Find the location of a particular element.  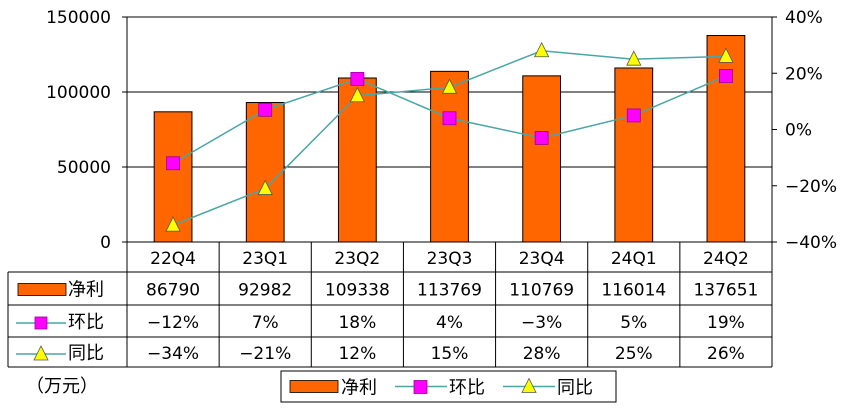

data-label: 12% is located at coordinates (357, 354).